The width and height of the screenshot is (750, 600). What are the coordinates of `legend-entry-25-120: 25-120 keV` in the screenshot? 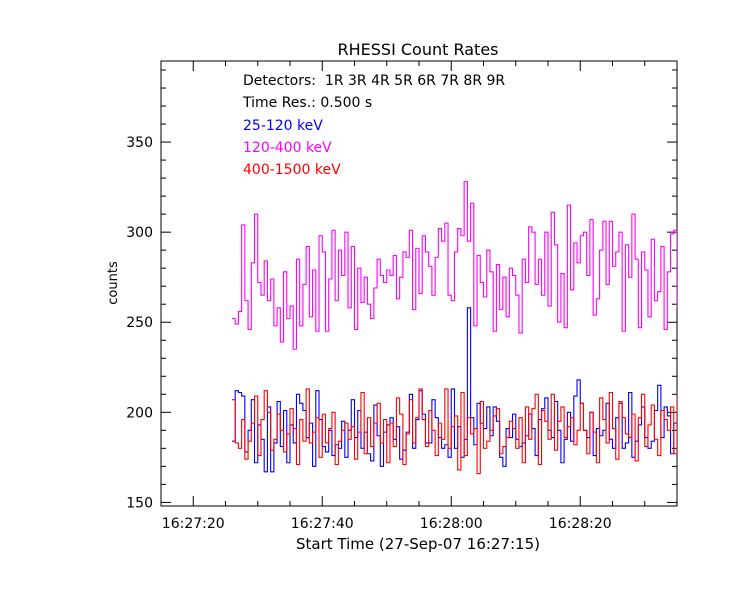 It's located at (283, 126).